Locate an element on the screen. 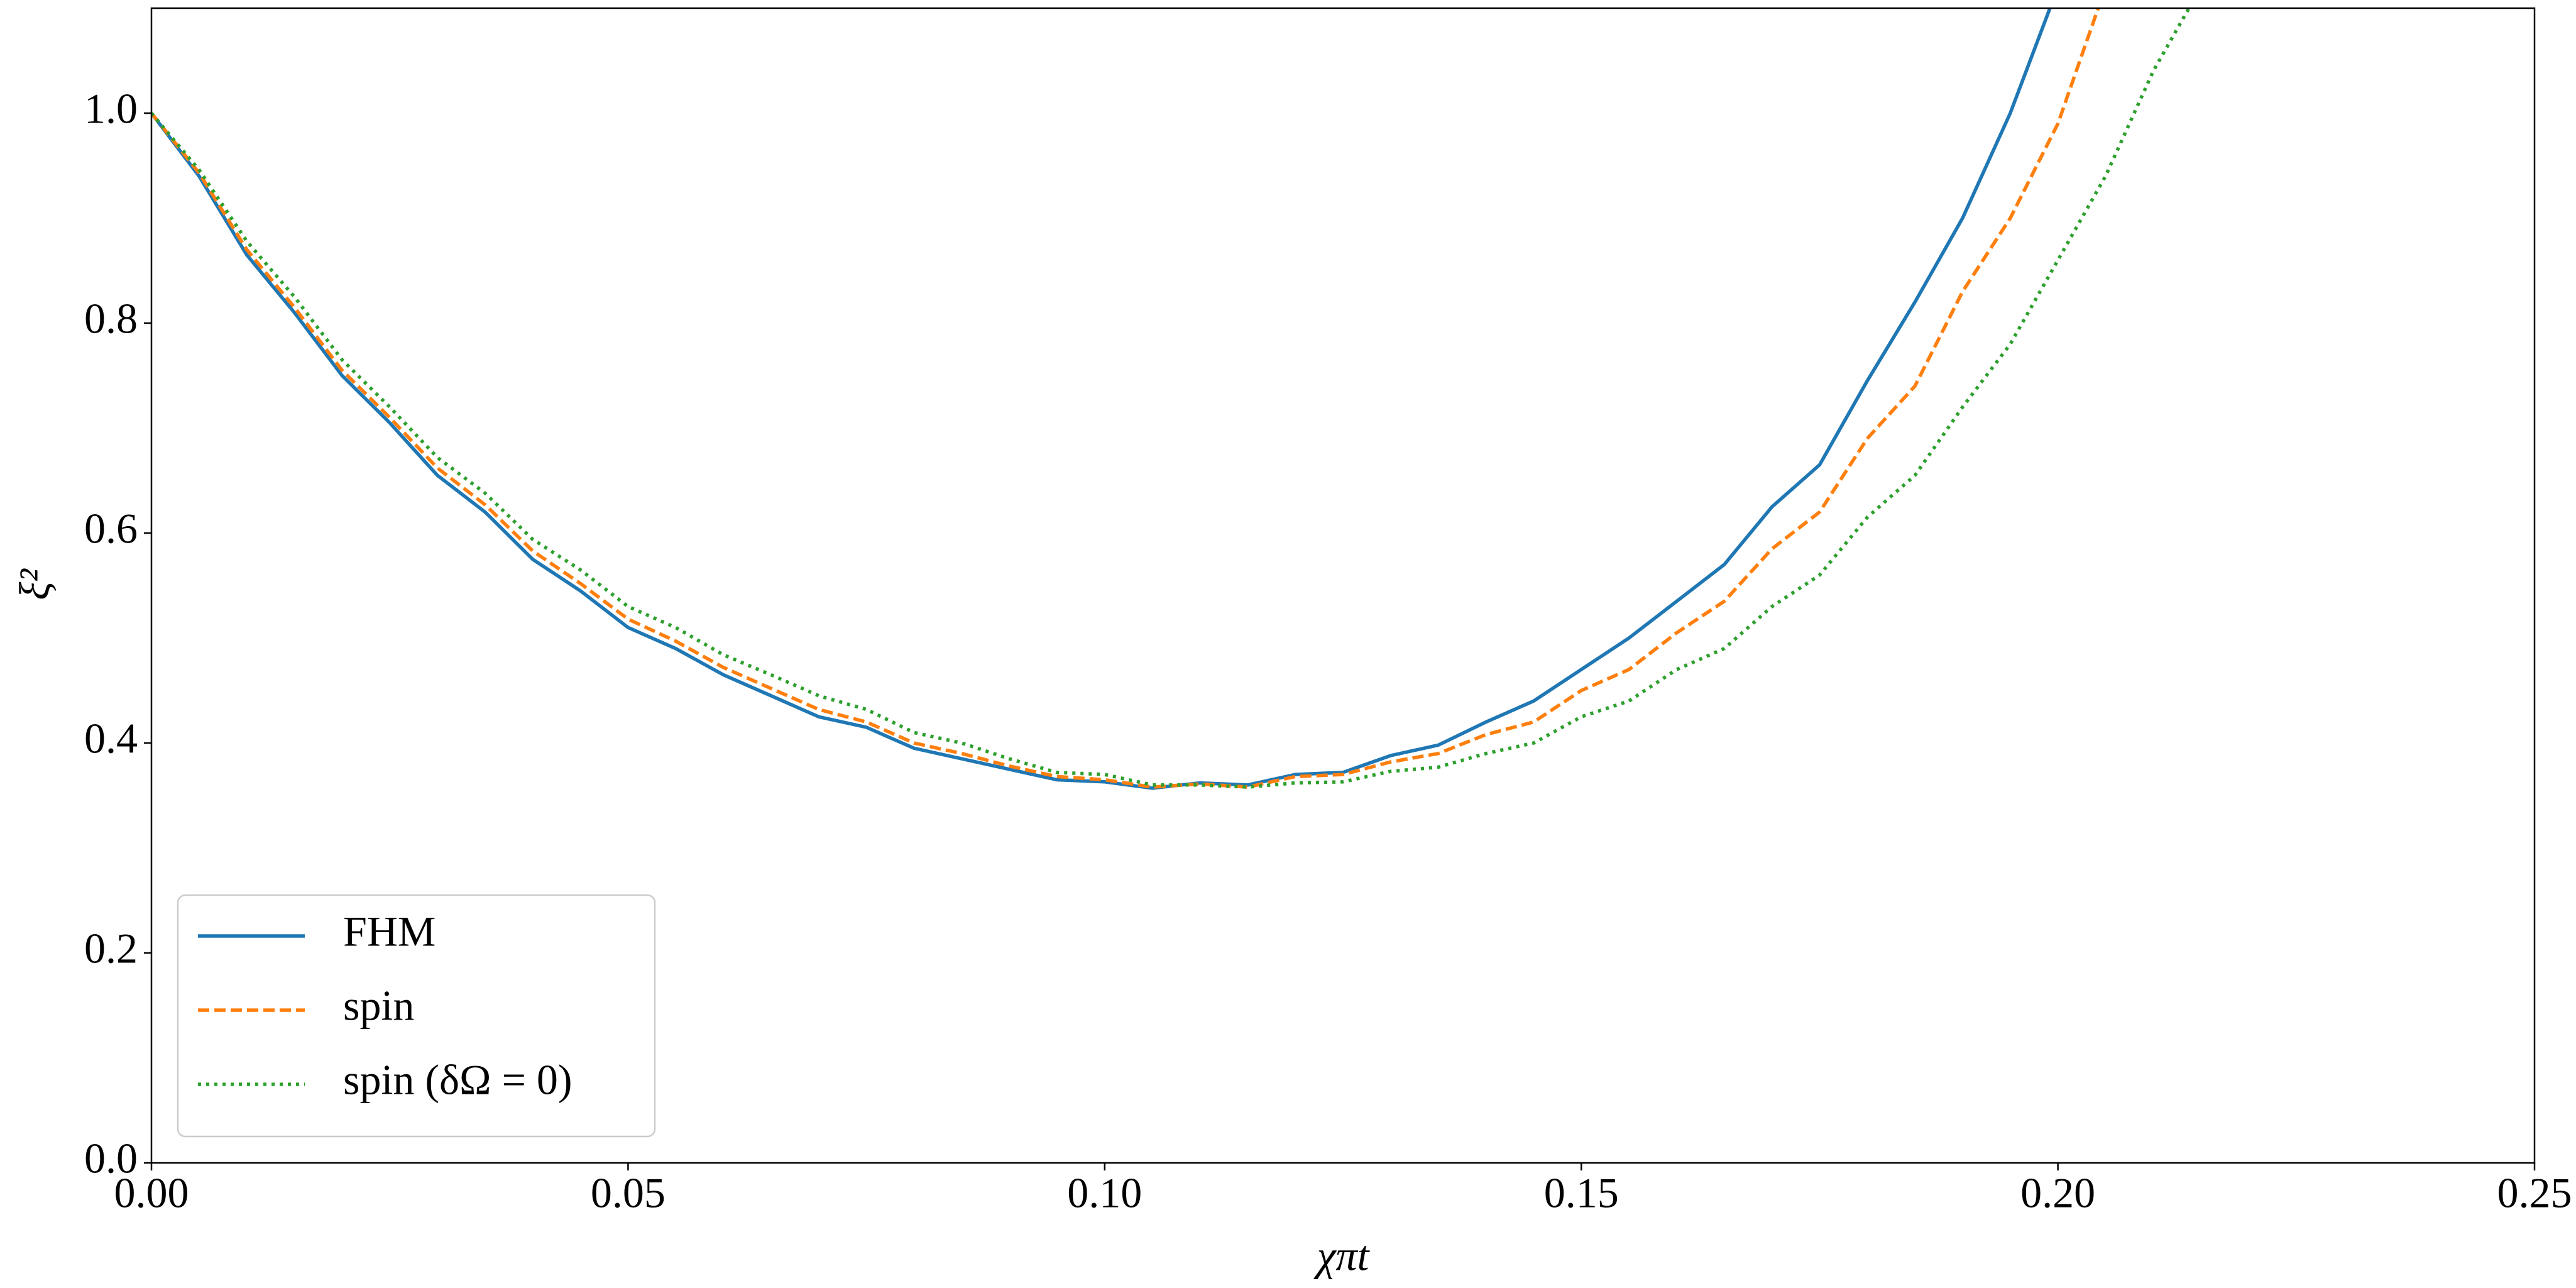  y-tick-label: 0.4 is located at coordinates (111, 738).